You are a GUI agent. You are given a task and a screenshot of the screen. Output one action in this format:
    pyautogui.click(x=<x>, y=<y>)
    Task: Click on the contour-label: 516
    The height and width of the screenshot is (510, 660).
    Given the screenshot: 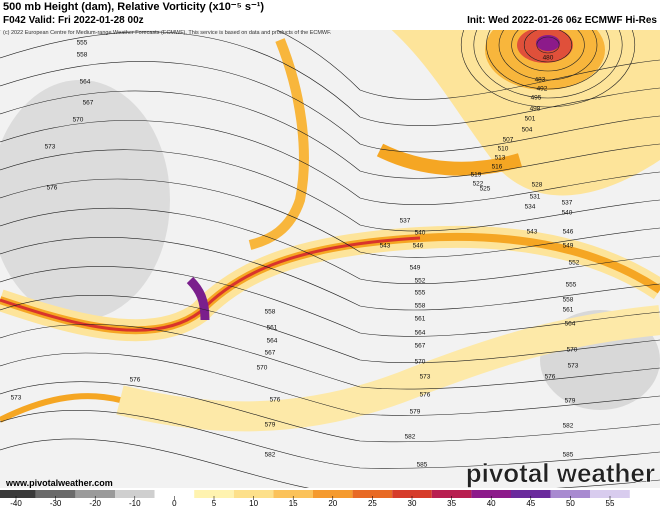 What is the action you would take?
    pyautogui.click(x=497, y=167)
    